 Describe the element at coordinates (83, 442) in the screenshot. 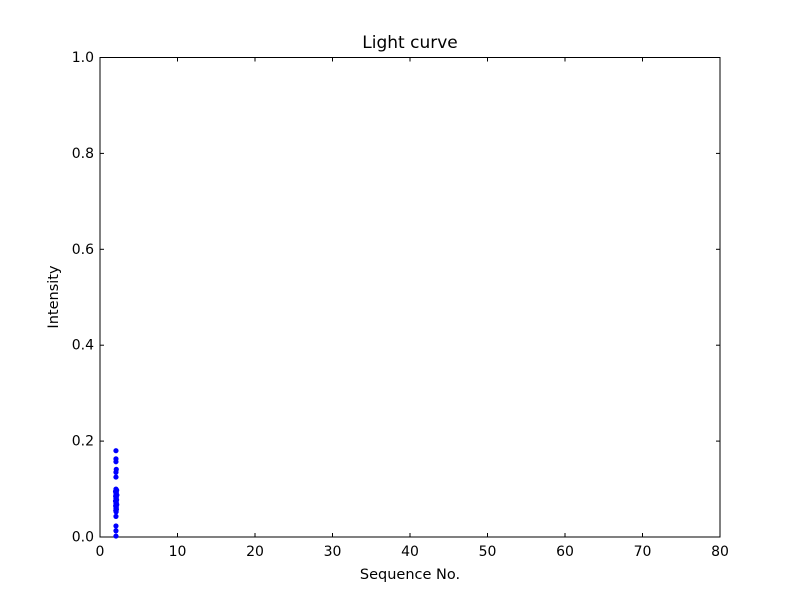

I see `y-tick-label: 0.2` at that location.